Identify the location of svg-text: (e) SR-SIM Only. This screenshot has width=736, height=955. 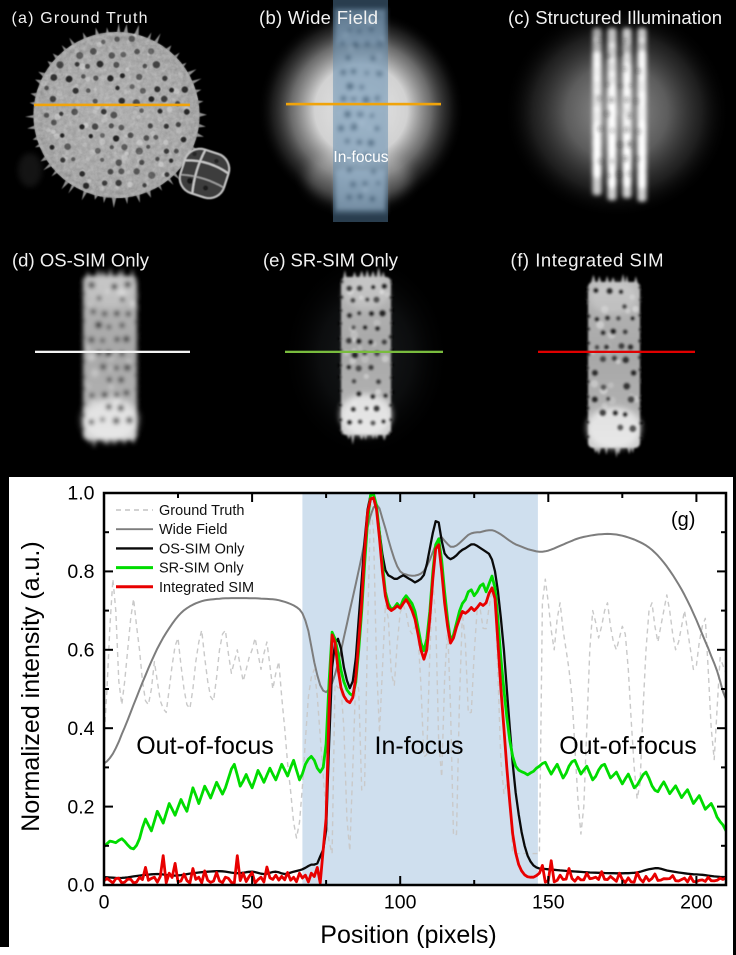
(331, 260).